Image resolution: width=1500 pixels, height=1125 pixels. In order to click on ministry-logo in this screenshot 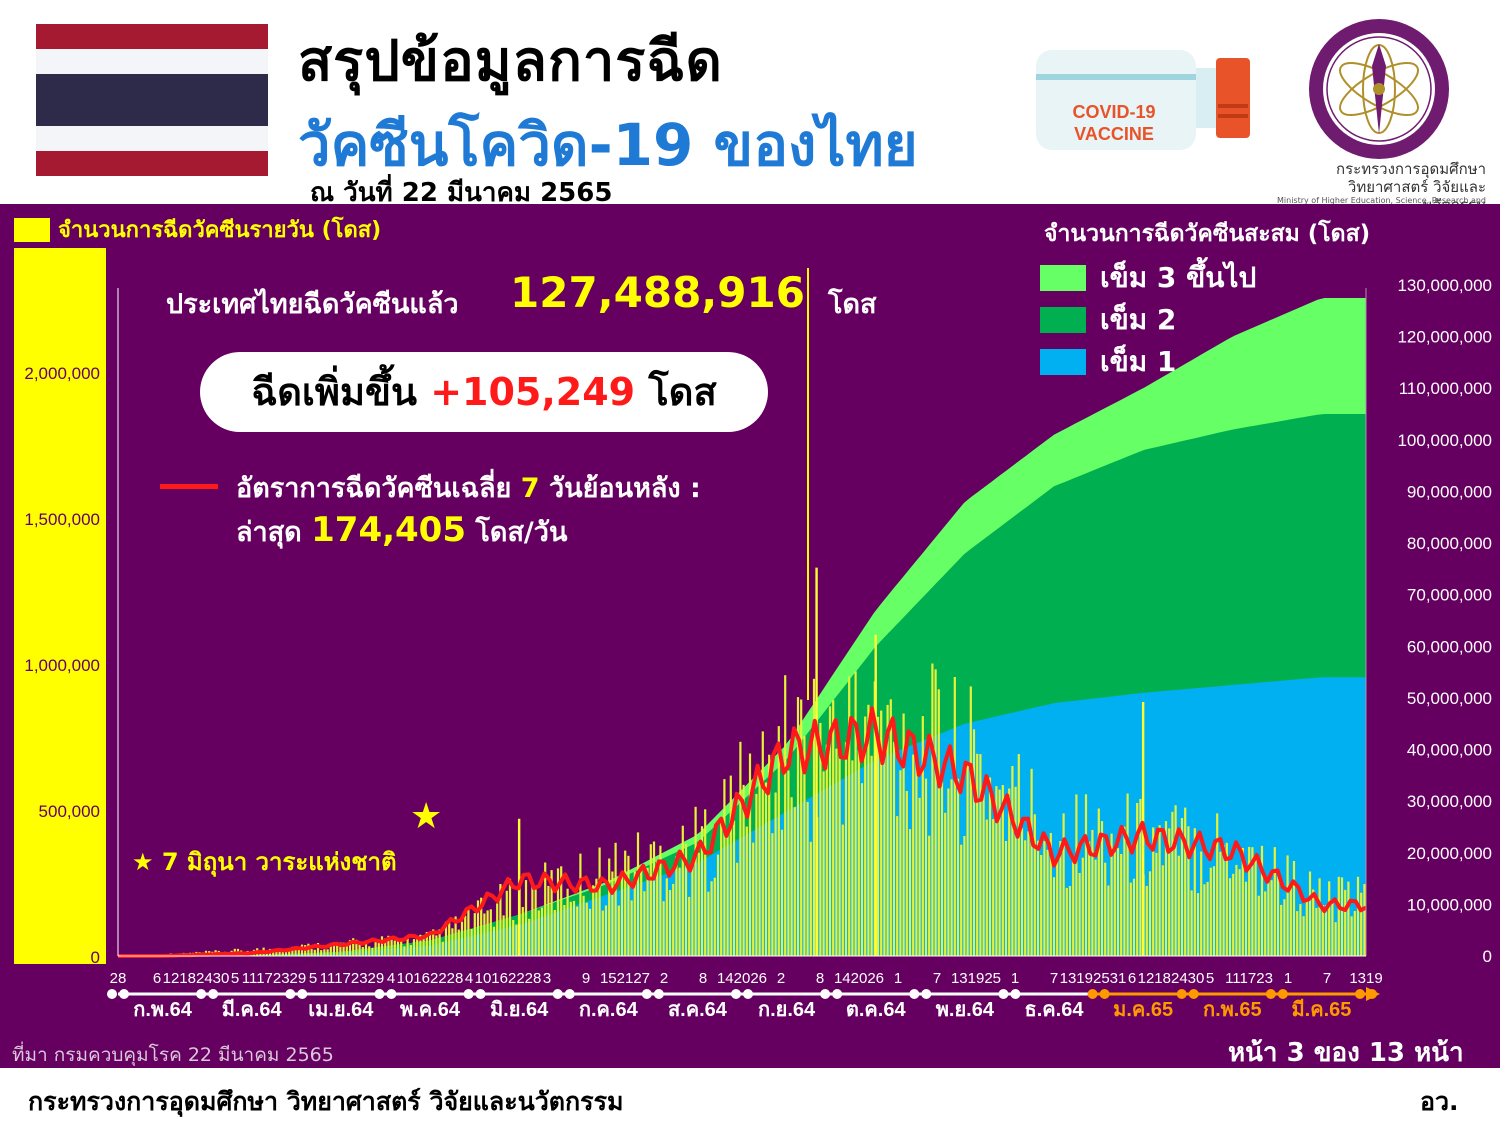, I will do `click(1379, 89)`.